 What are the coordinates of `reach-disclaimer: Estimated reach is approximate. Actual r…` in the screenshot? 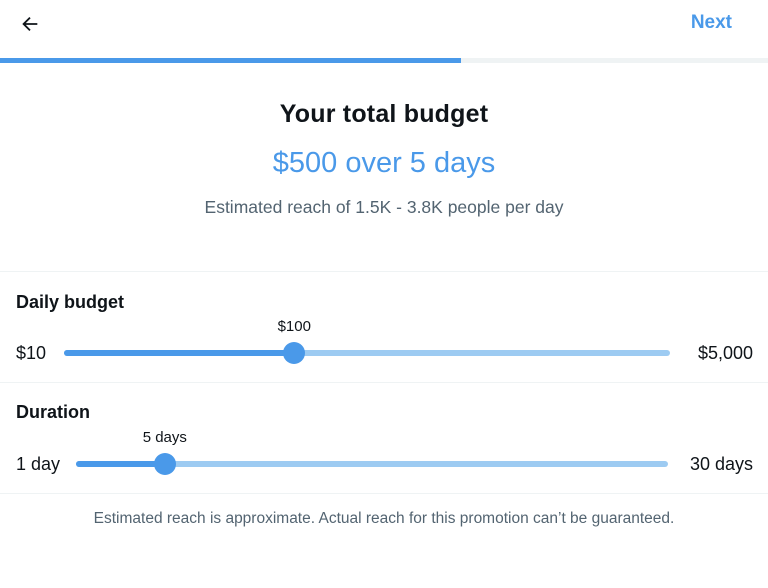 It's located at (384, 518).